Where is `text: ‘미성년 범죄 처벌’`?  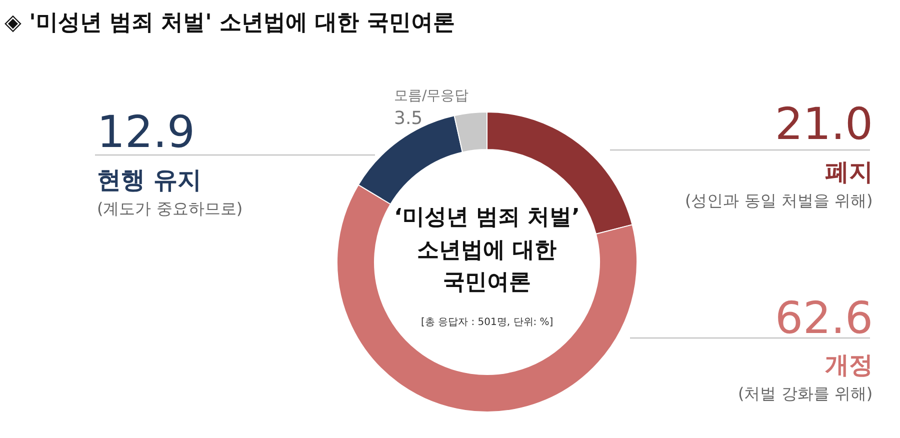 text: ‘미성년 범죄 처벌’ is located at coordinates (487, 217).